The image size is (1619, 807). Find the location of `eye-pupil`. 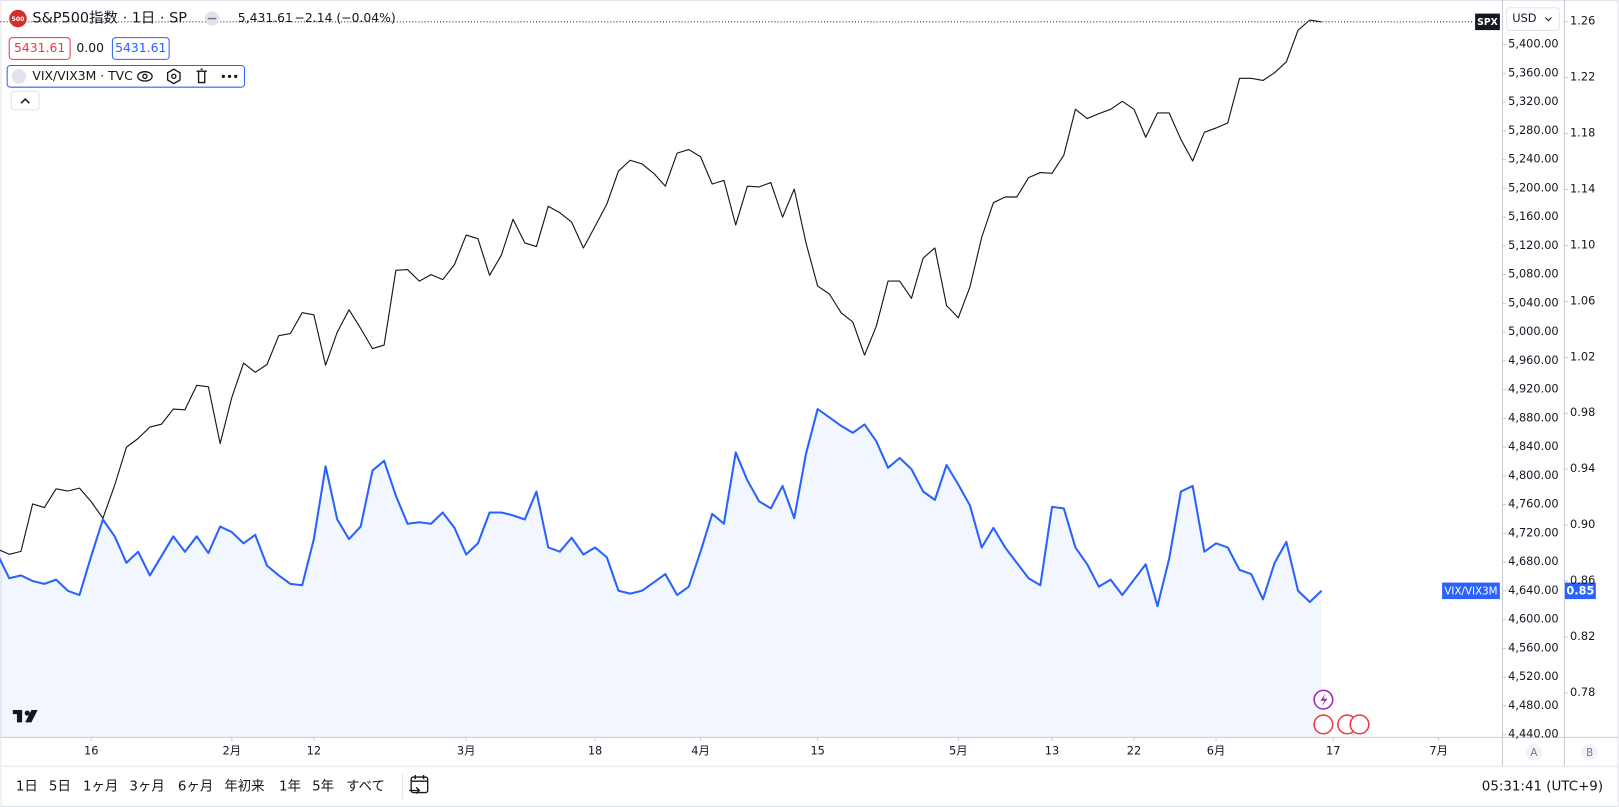

eye-pupil is located at coordinates (145, 76).